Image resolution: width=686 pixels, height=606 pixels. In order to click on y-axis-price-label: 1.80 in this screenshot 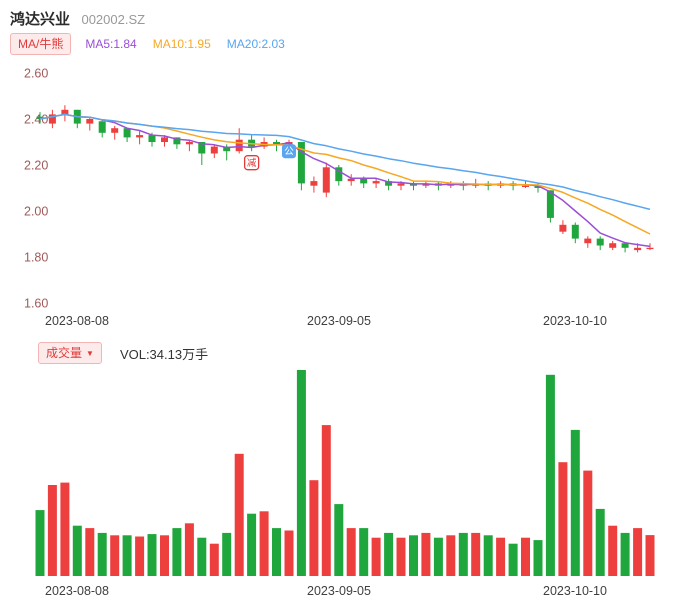, I will do `click(36, 258)`.